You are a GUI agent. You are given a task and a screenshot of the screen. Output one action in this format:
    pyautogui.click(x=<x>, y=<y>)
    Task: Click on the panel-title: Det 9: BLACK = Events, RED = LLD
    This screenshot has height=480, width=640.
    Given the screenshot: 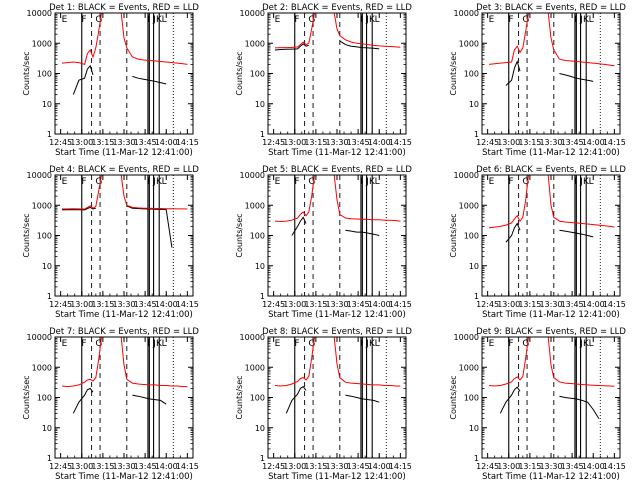 What is the action you would take?
    pyautogui.click(x=551, y=332)
    